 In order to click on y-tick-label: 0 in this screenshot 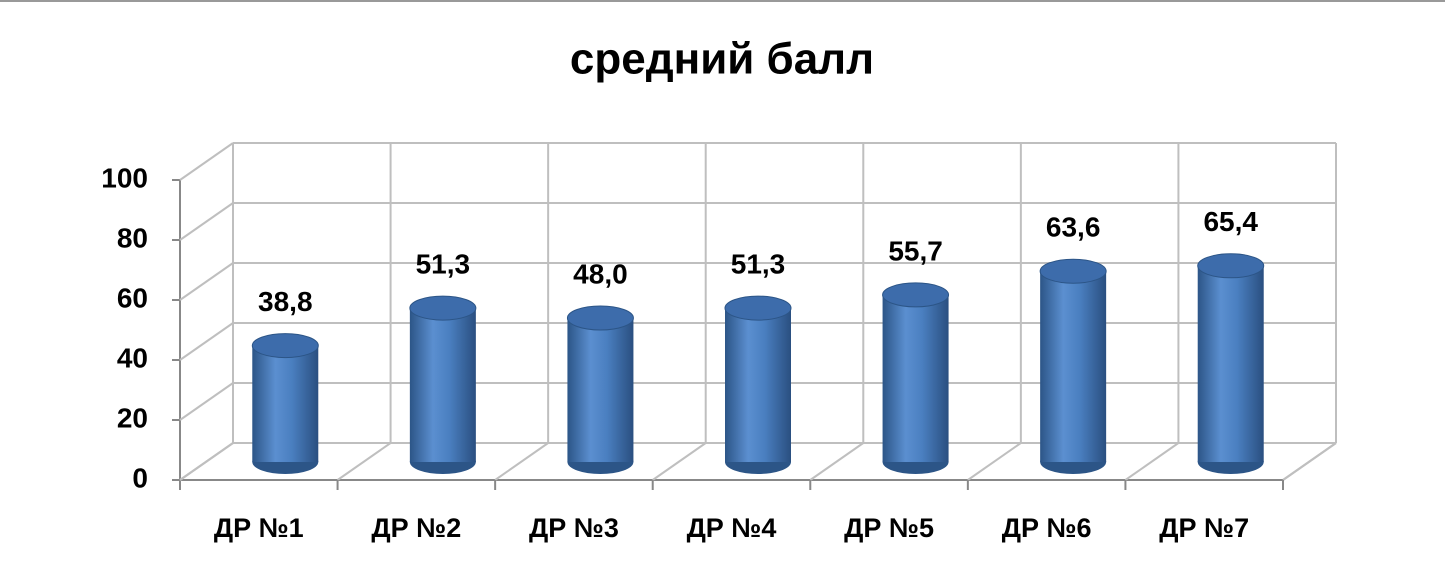, I will do `click(140, 477)`.